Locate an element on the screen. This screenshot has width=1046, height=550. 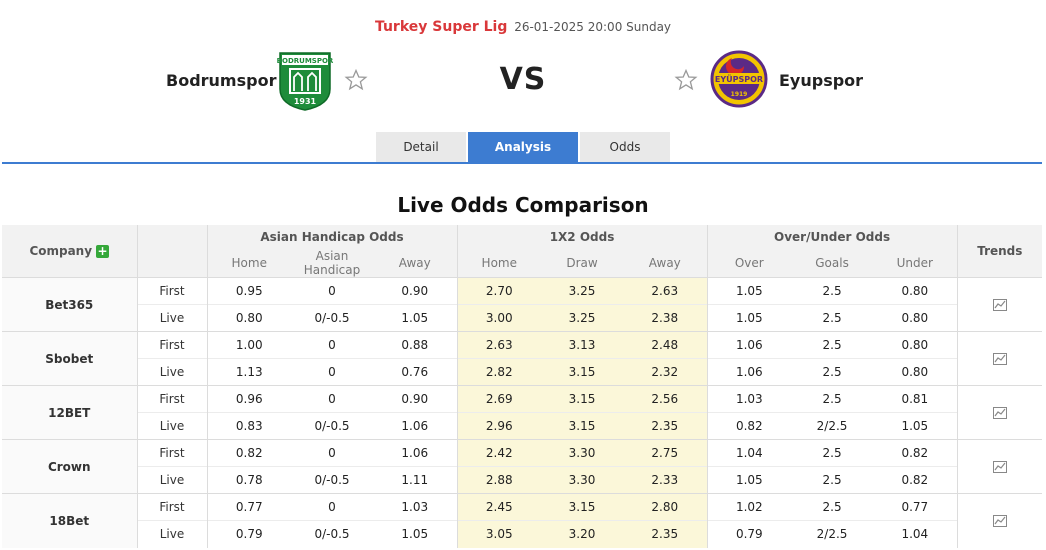
x12-cell: 2.33 is located at coordinates (665, 480).